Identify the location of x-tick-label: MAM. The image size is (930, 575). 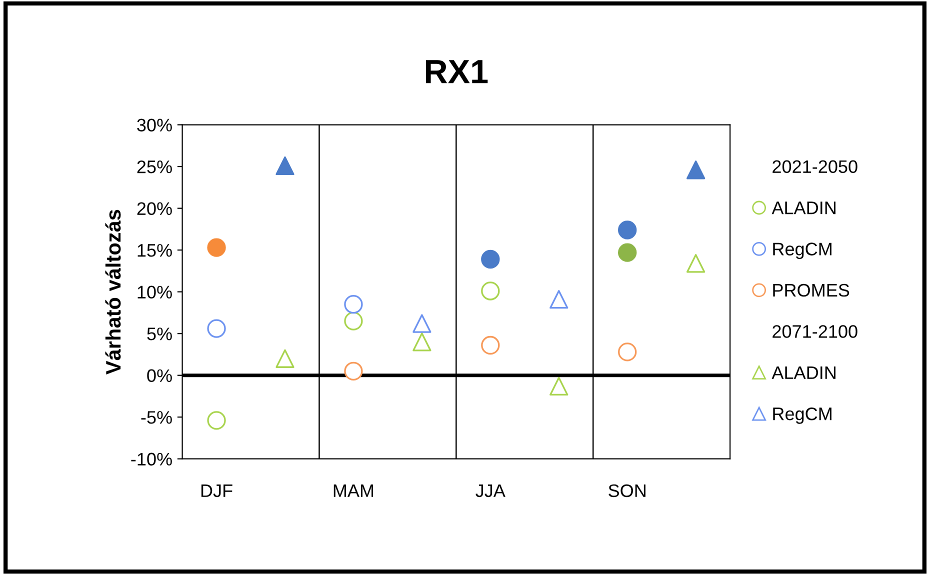
(354, 490).